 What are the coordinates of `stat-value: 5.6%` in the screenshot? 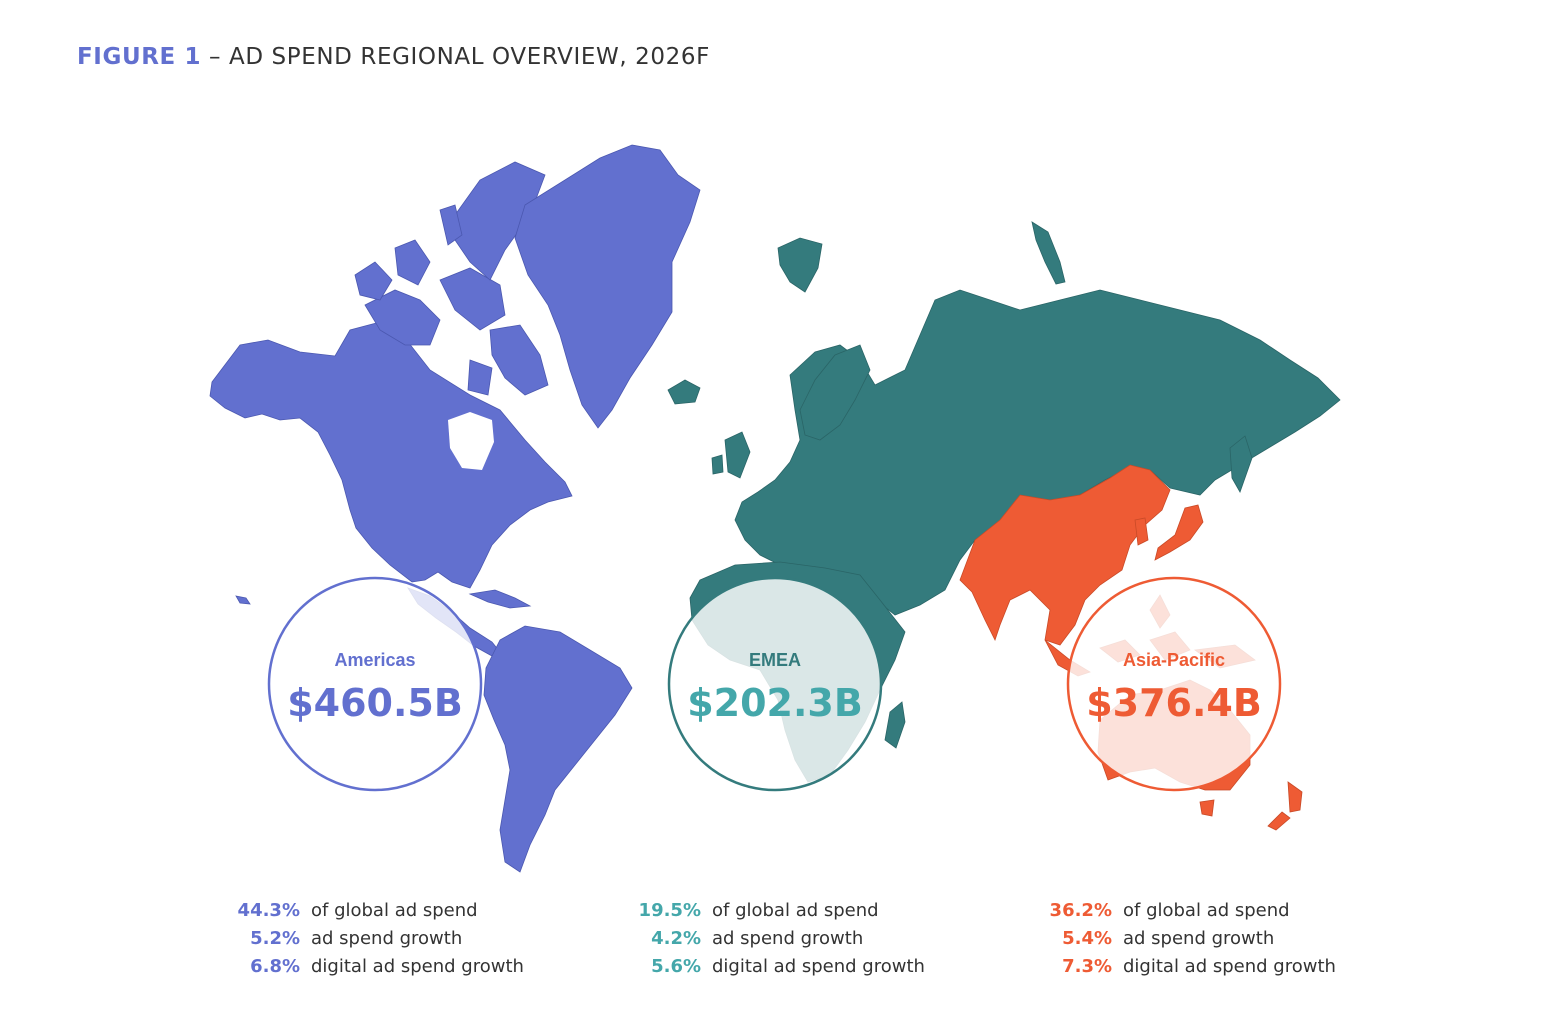 It's located at (676, 966).